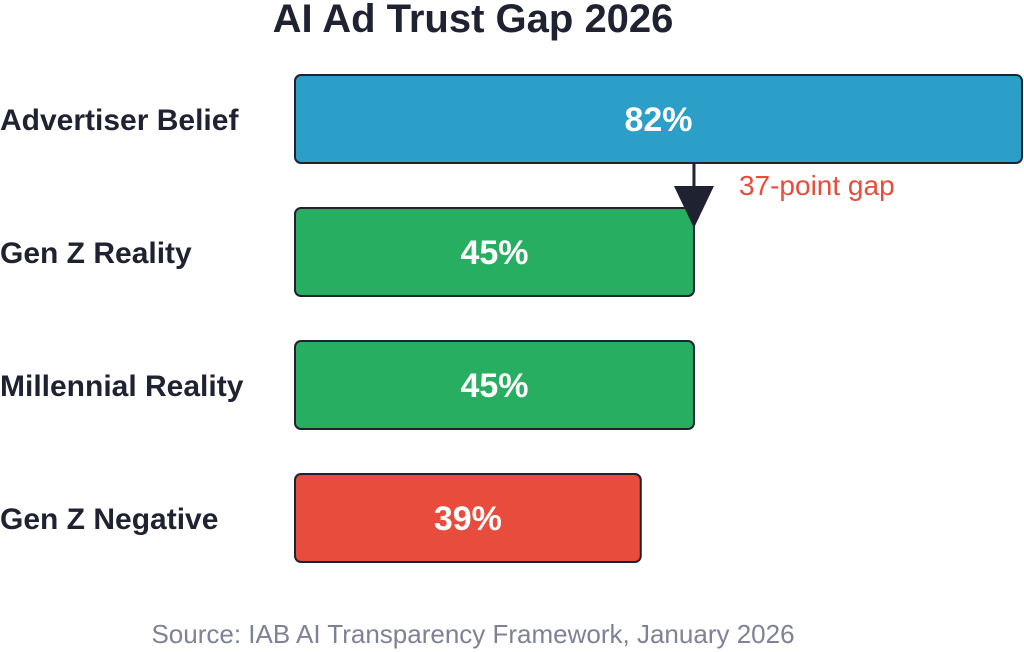 The image size is (1024, 652). I want to click on value-label-gen-z-negative: 39%, so click(468, 519).